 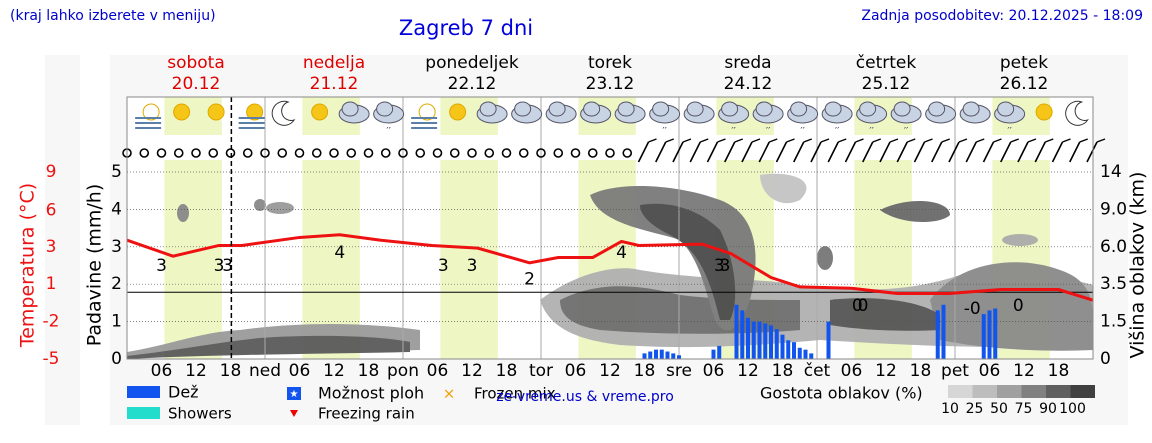 What do you see at coordinates (469, 259) in the screenshot?
I see `daylight-band` at bounding box center [469, 259].